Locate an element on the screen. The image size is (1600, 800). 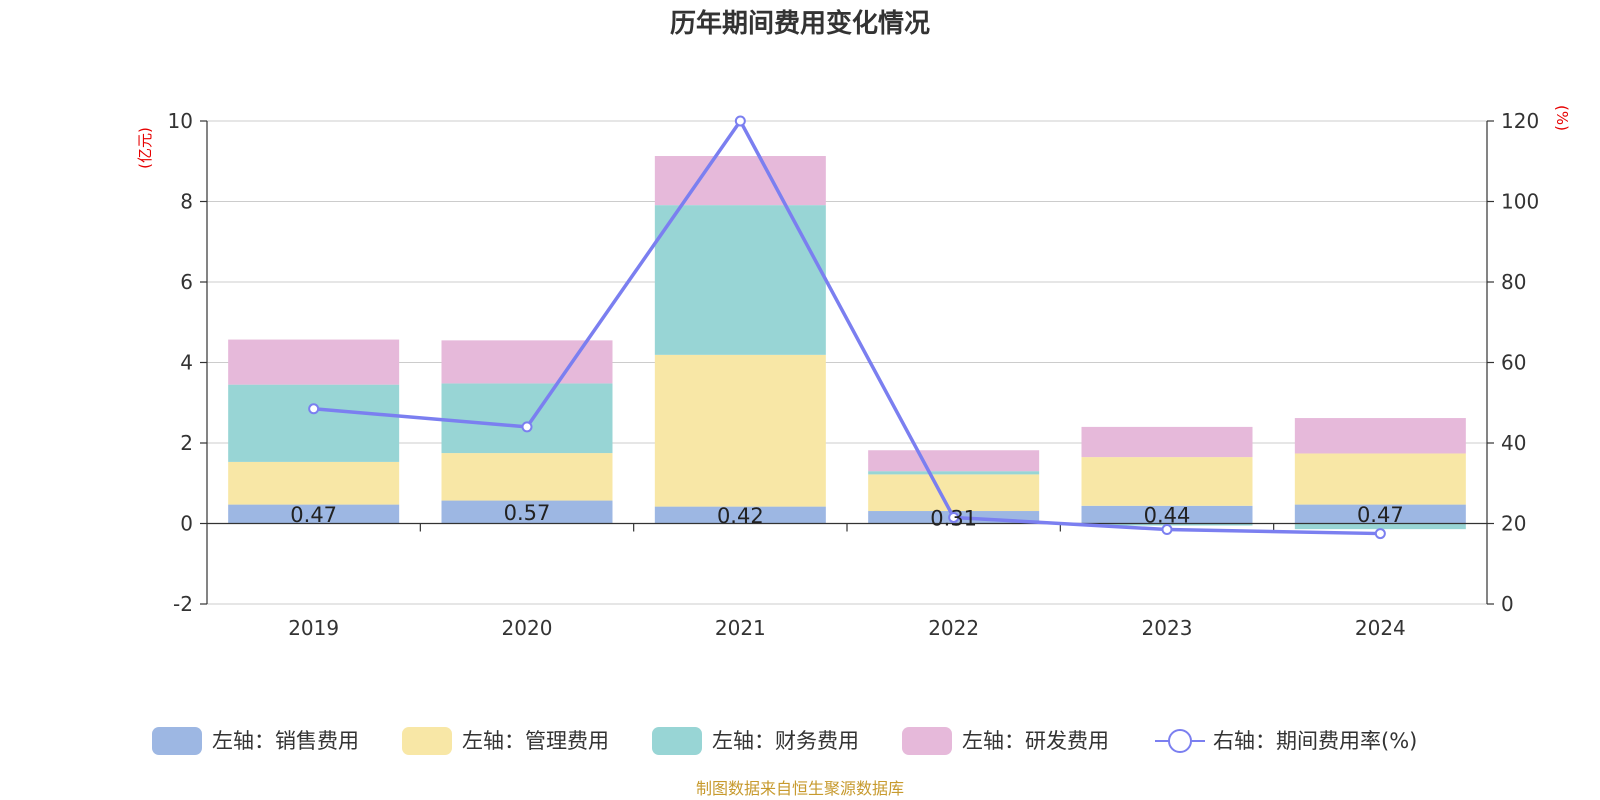
bar-左轴：销售费用-2020 is located at coordinates (527, 512).